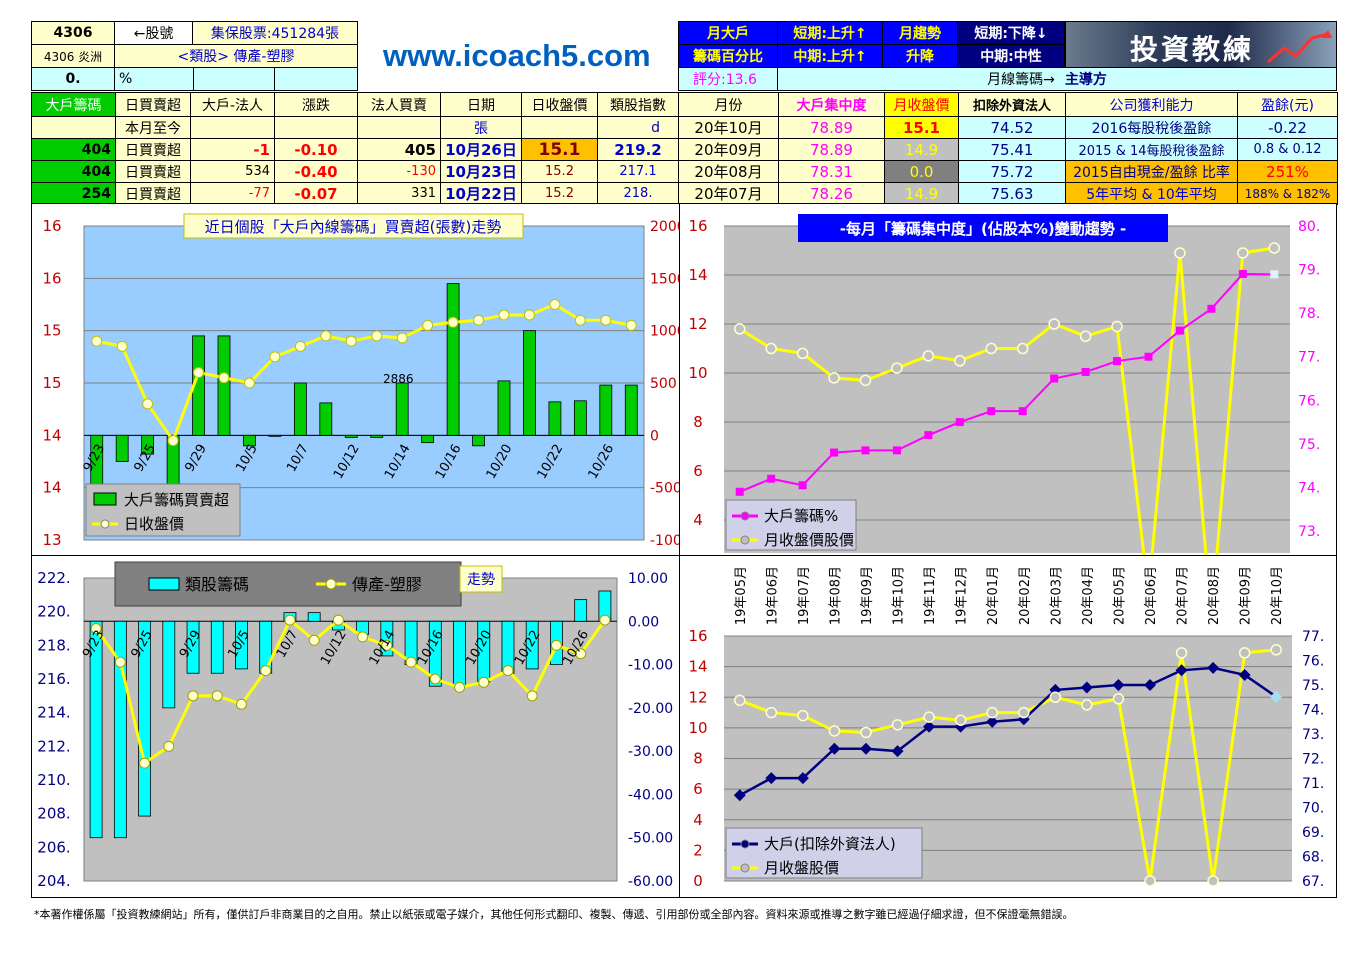  Describe the element at coordinates (1309, 488) in the screenshot. I see `axis-tick-label: 74.` at that location.